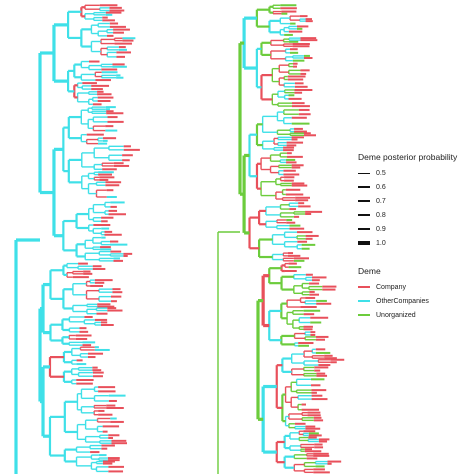  What do you see at coordinates (407, 229) in the screenshot?
I see `probability-legend-item: 0.9` at bounding box center [407, 229].